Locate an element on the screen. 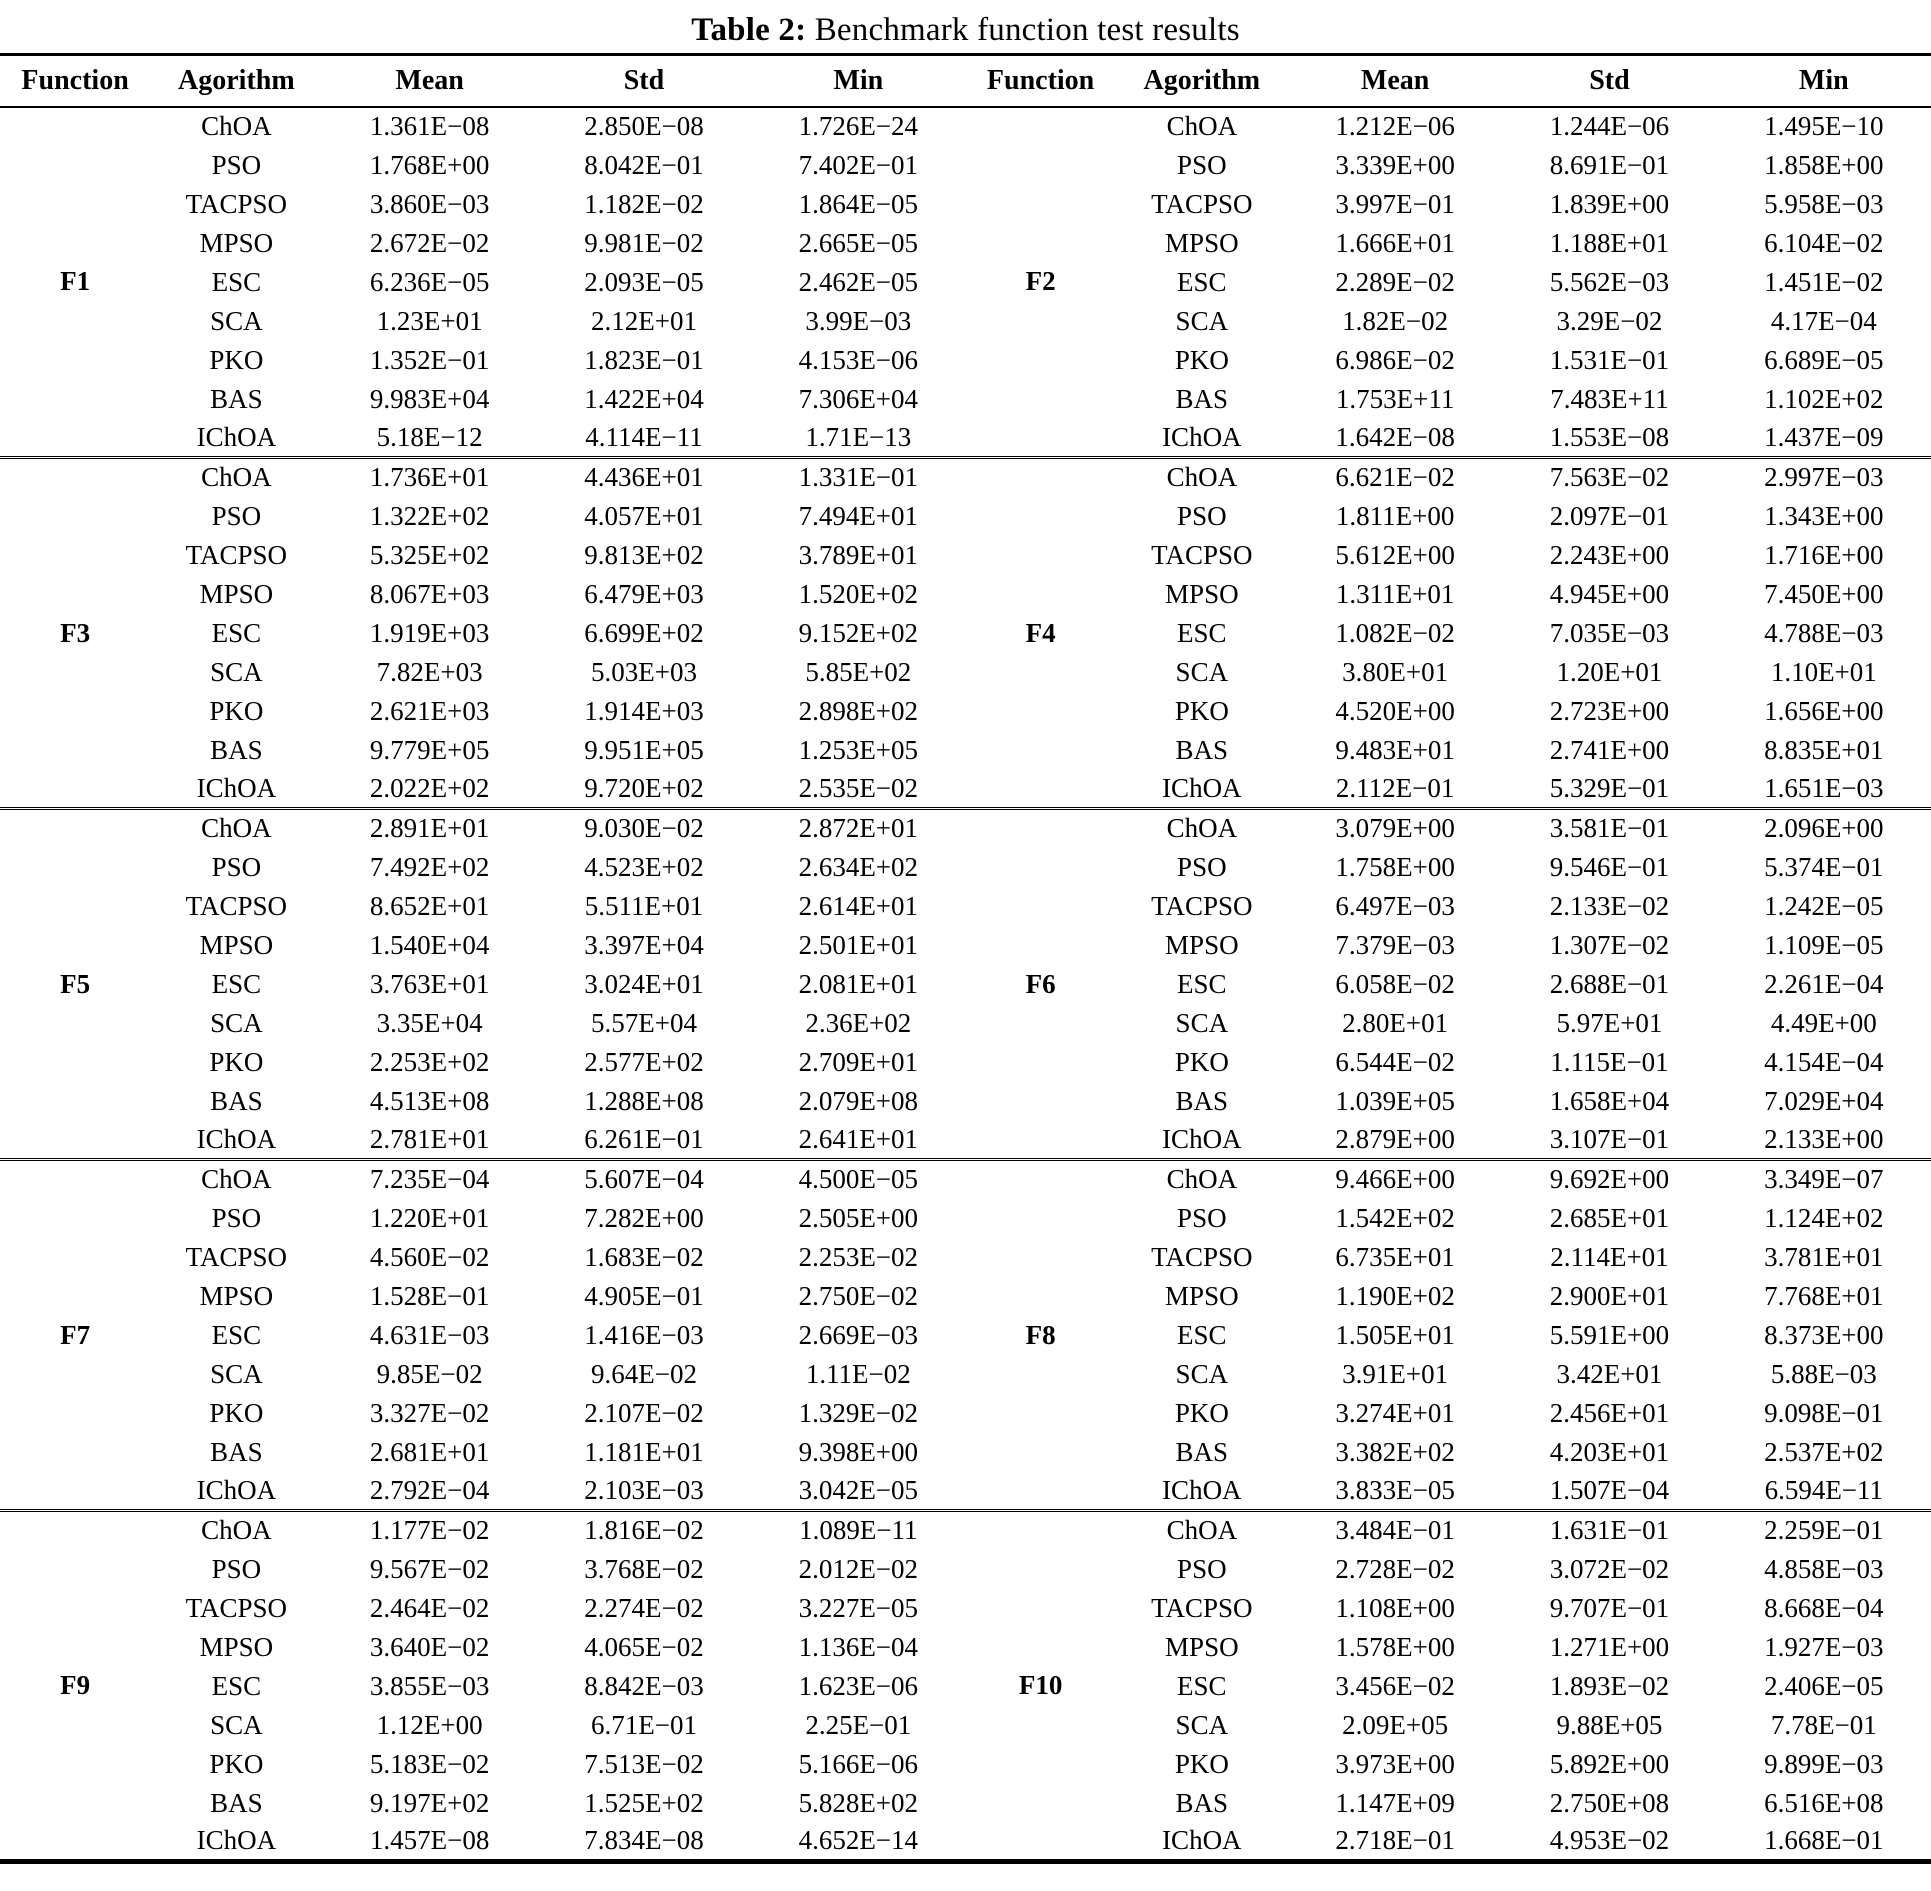 The width and height of the screenshot is (1931, 1891). mean-cell: 1.768E+00 is located at coordinates (429, 164).